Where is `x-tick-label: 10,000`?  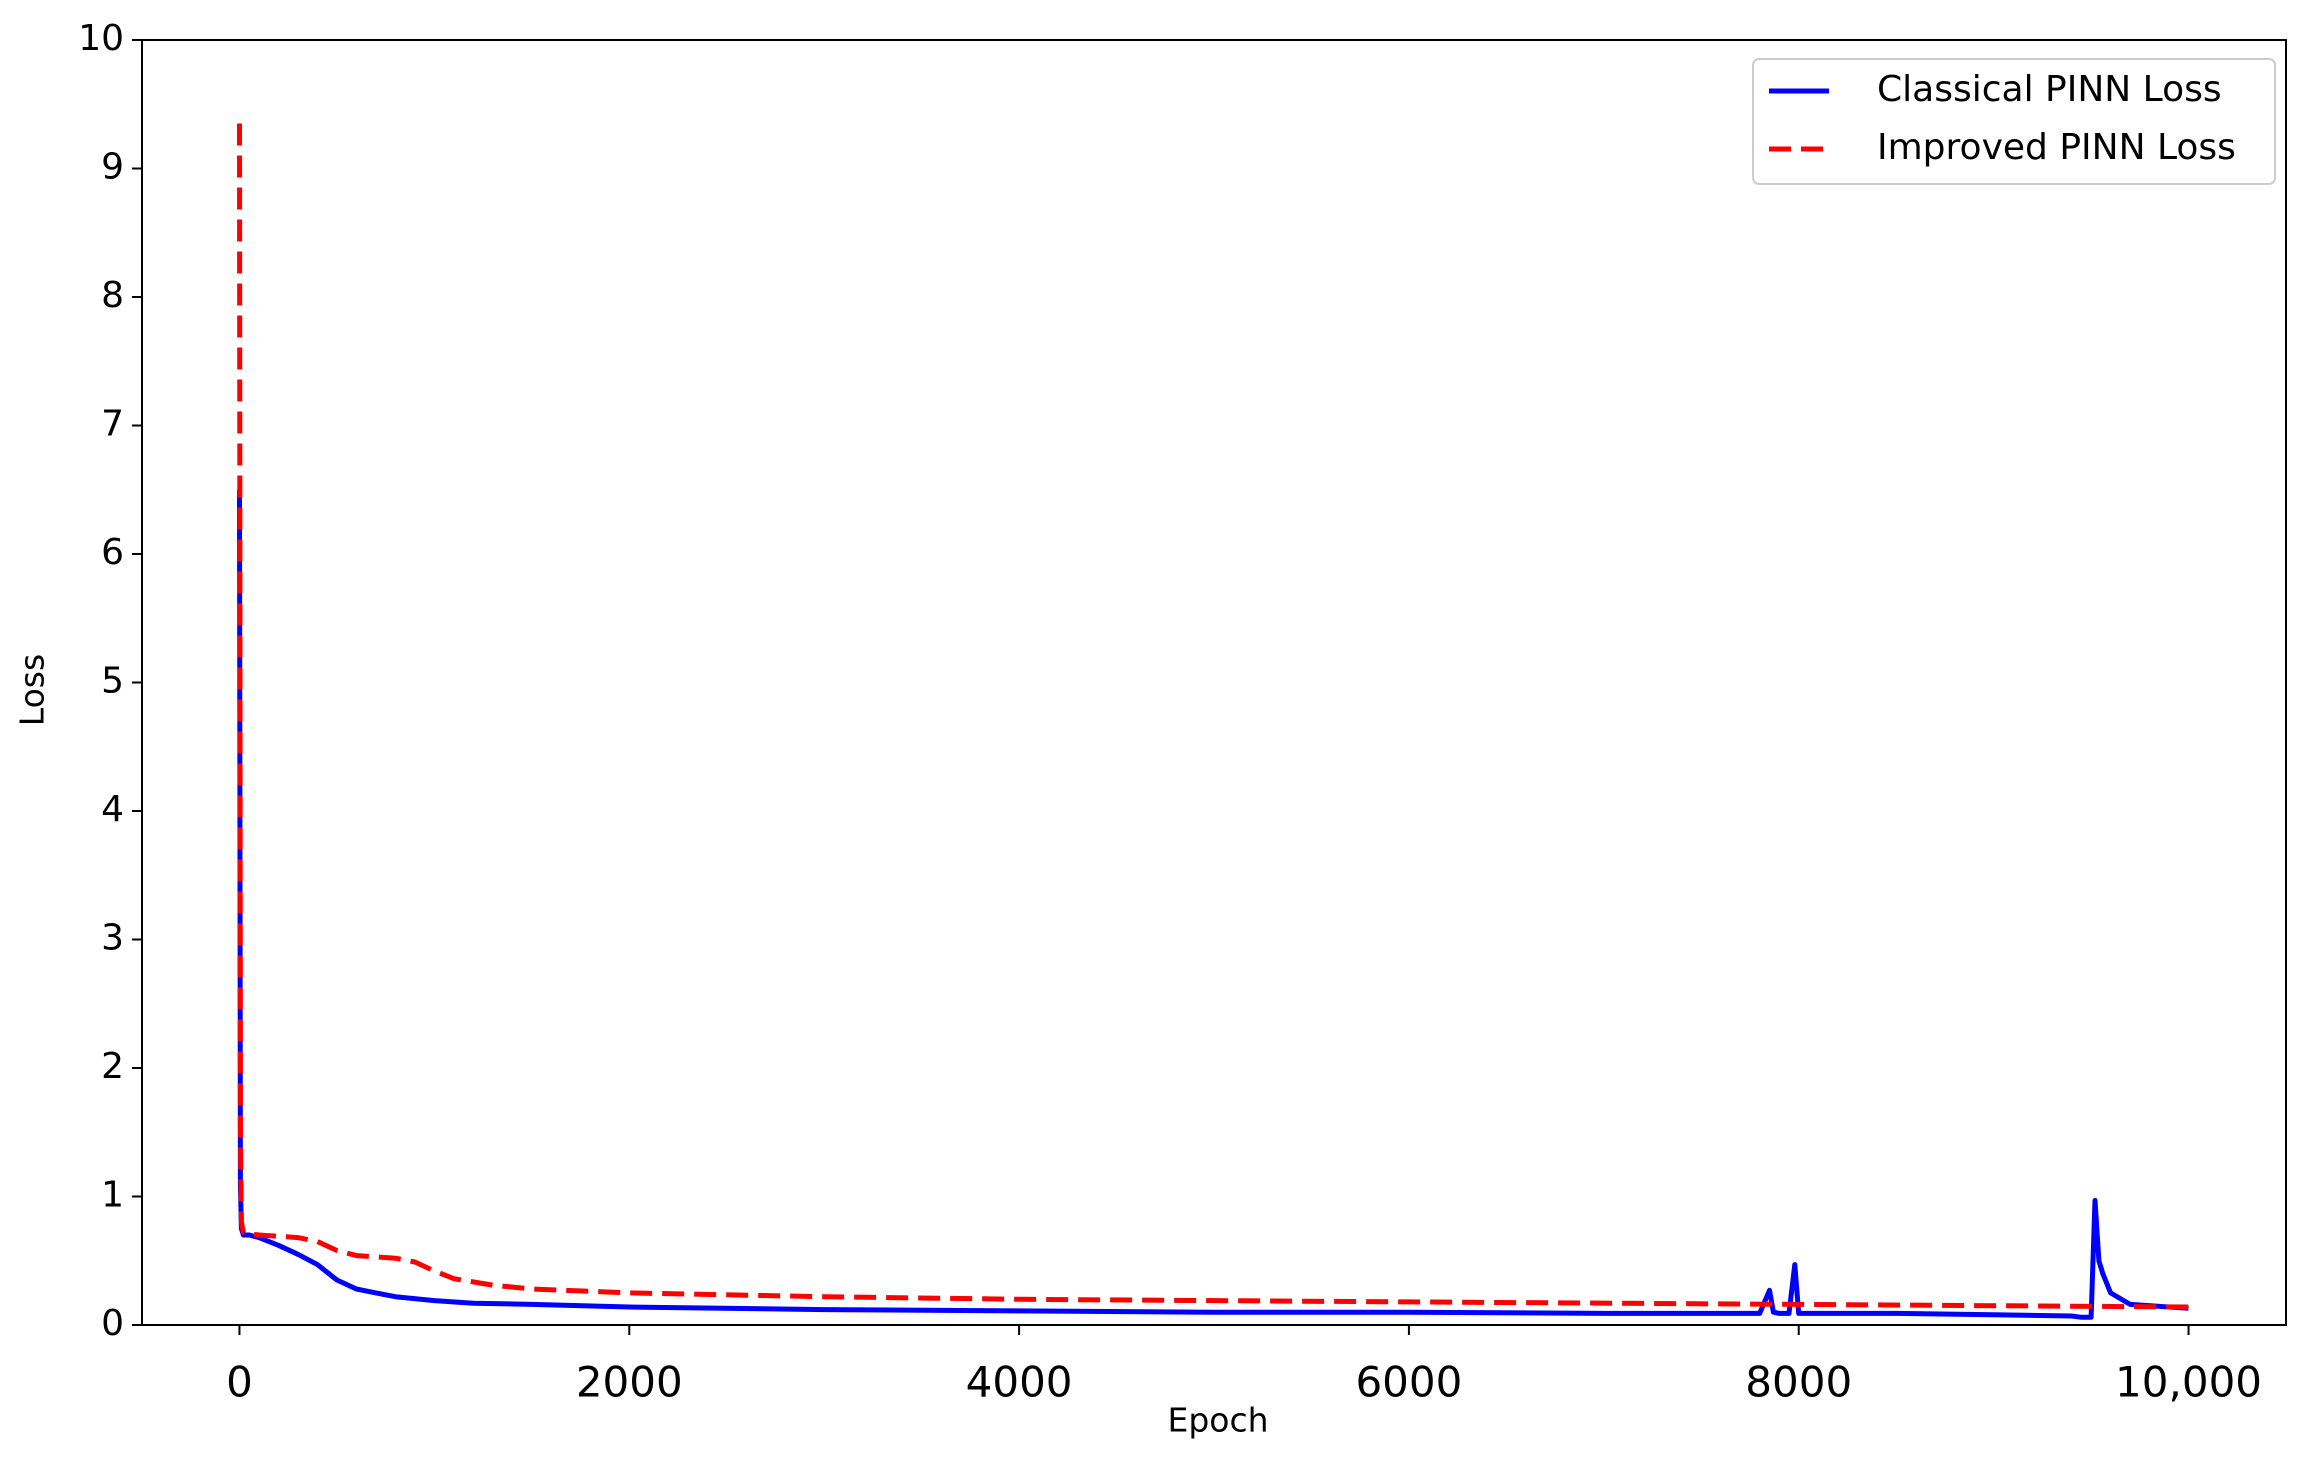
x-tick-label: 10,000 is located at coordinates (2188, 1382).